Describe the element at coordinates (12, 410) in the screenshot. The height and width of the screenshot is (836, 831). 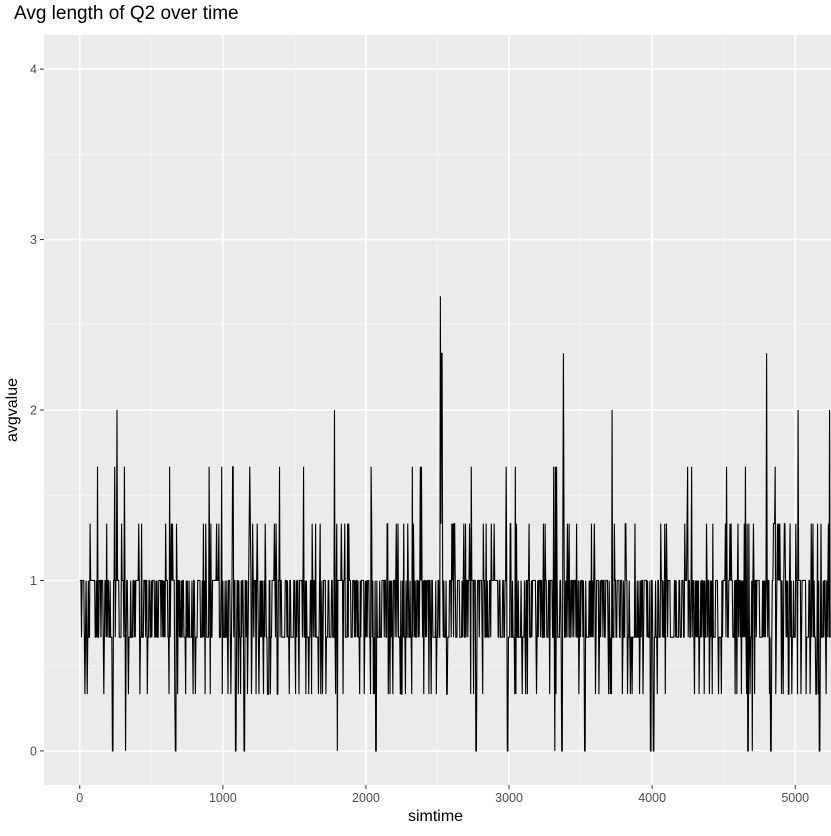
I see `y-axis-label: avgvalue` at that location.